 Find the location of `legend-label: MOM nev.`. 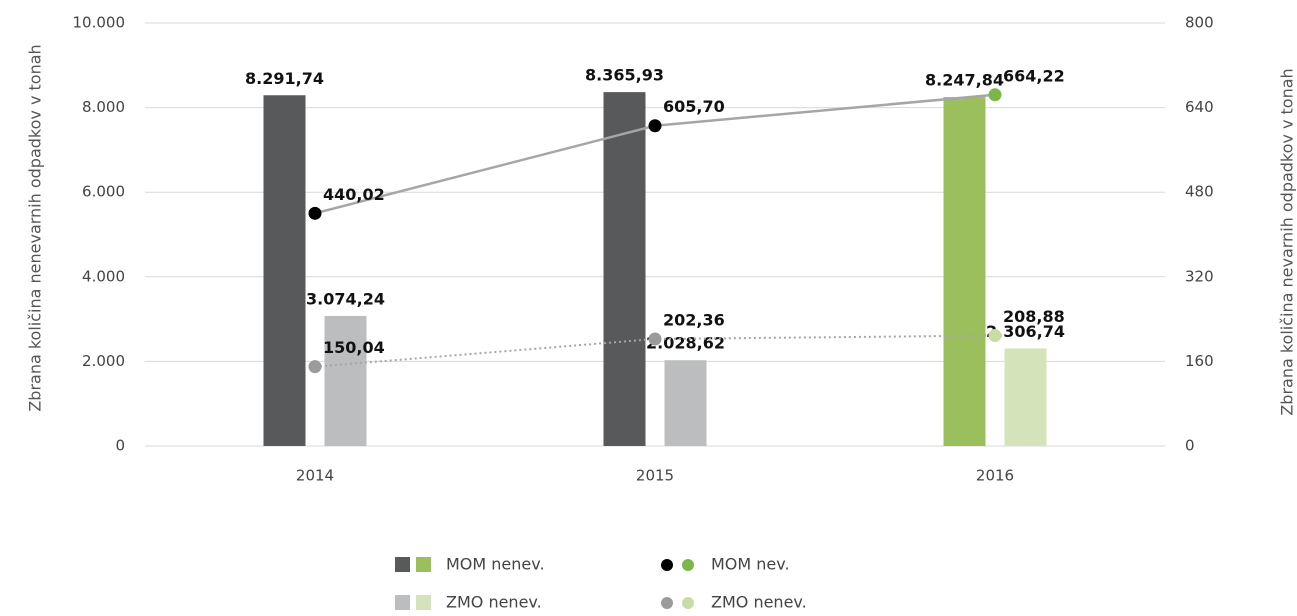

legend-label: MOM nev. is located at coordinates (750, 564).